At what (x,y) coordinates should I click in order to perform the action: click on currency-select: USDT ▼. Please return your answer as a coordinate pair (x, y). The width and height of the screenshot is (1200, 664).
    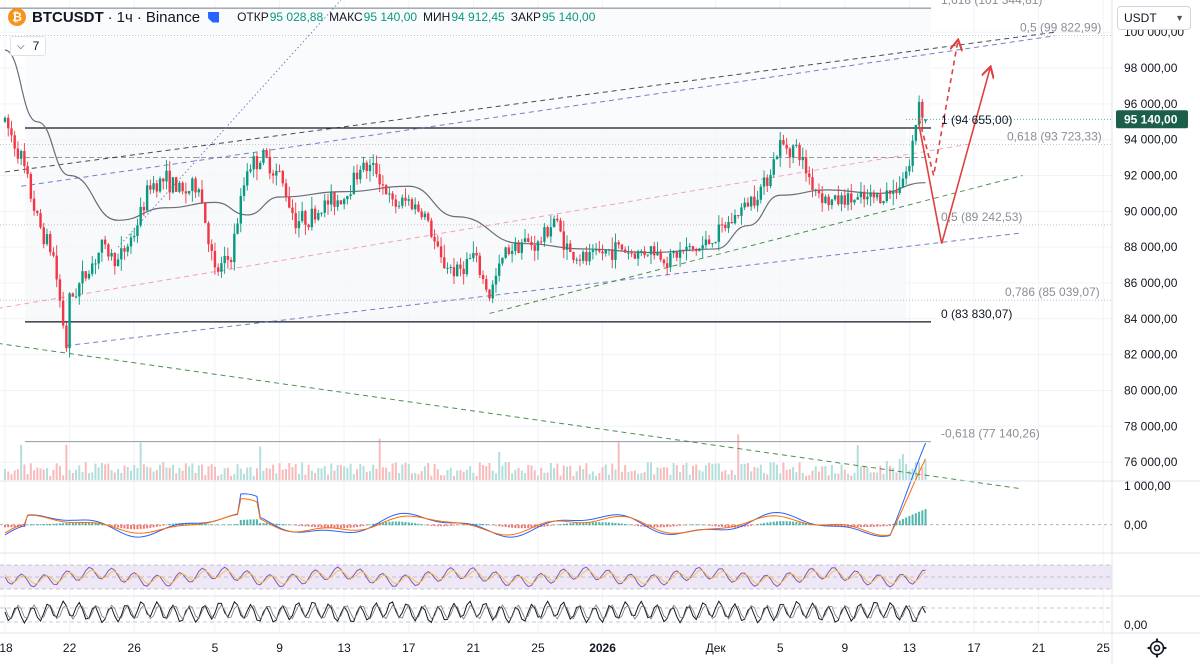
    Looking at the image, I should click on (1154, 18).